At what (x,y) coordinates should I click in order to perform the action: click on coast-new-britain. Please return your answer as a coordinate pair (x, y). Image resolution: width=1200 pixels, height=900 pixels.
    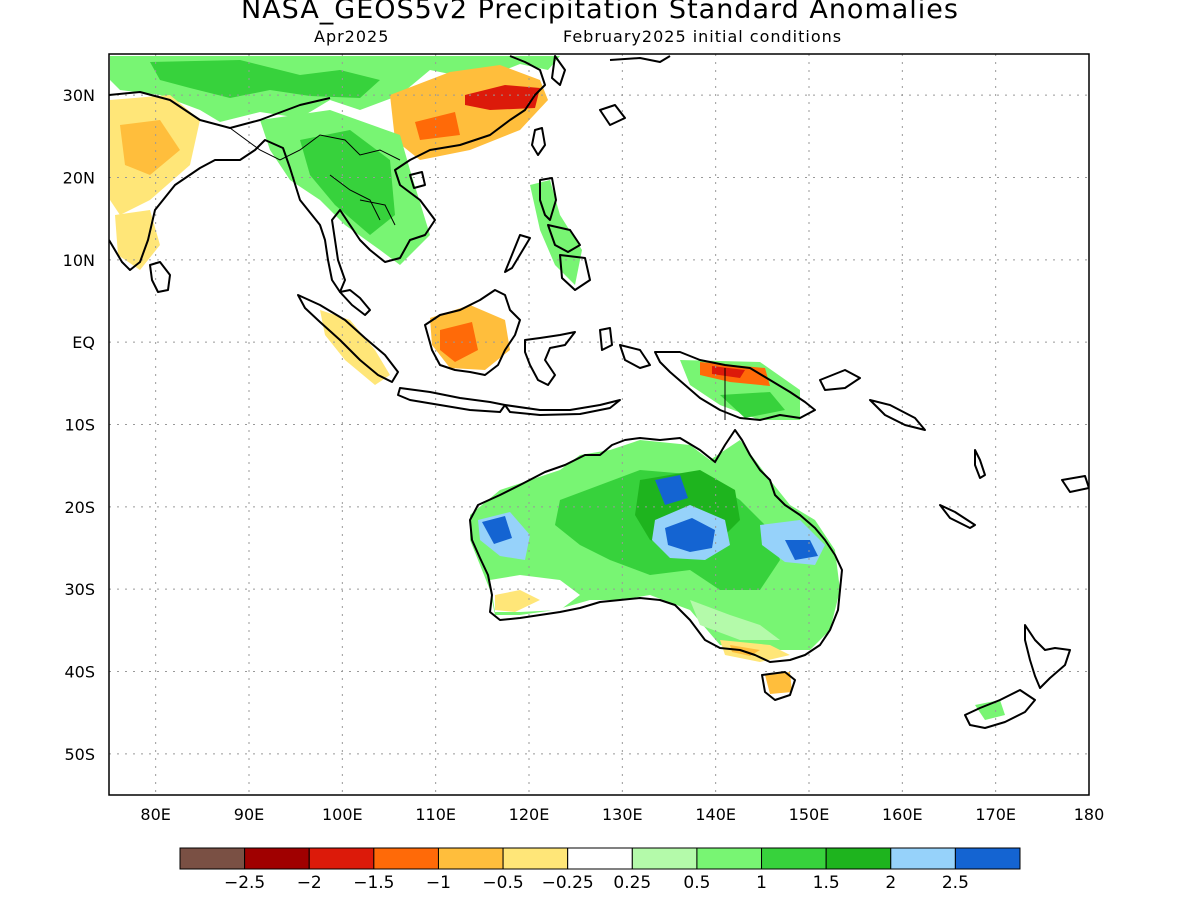
    Looking at the image, I should click on (840, 380).